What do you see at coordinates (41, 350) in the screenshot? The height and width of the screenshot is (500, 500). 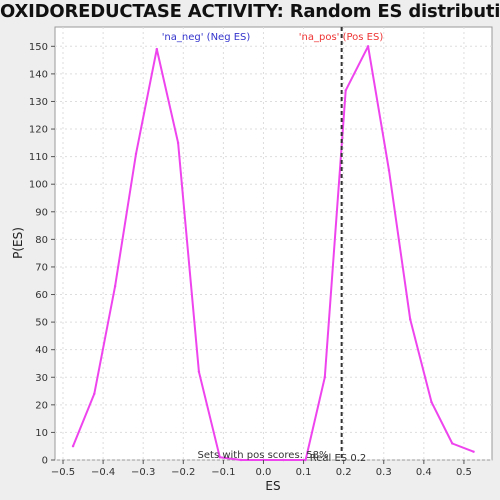 I see `y-tick-label: 40` at bounding box center [41, 350].